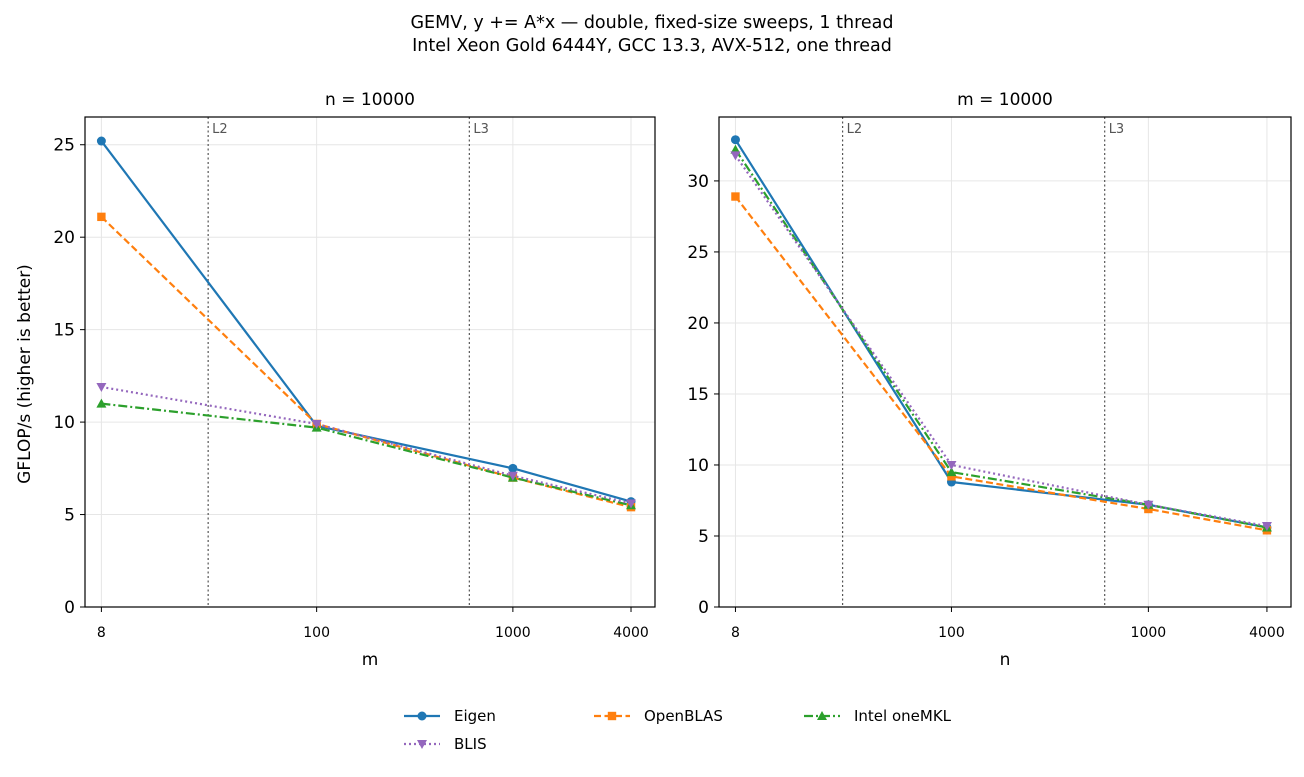 Image resolution: width=1304 pixels, height=777 pixels. What do you see at coordinates (370, 660) in the screenshot?
I see `x-axis-label: m` at bounding box center [370, 660].